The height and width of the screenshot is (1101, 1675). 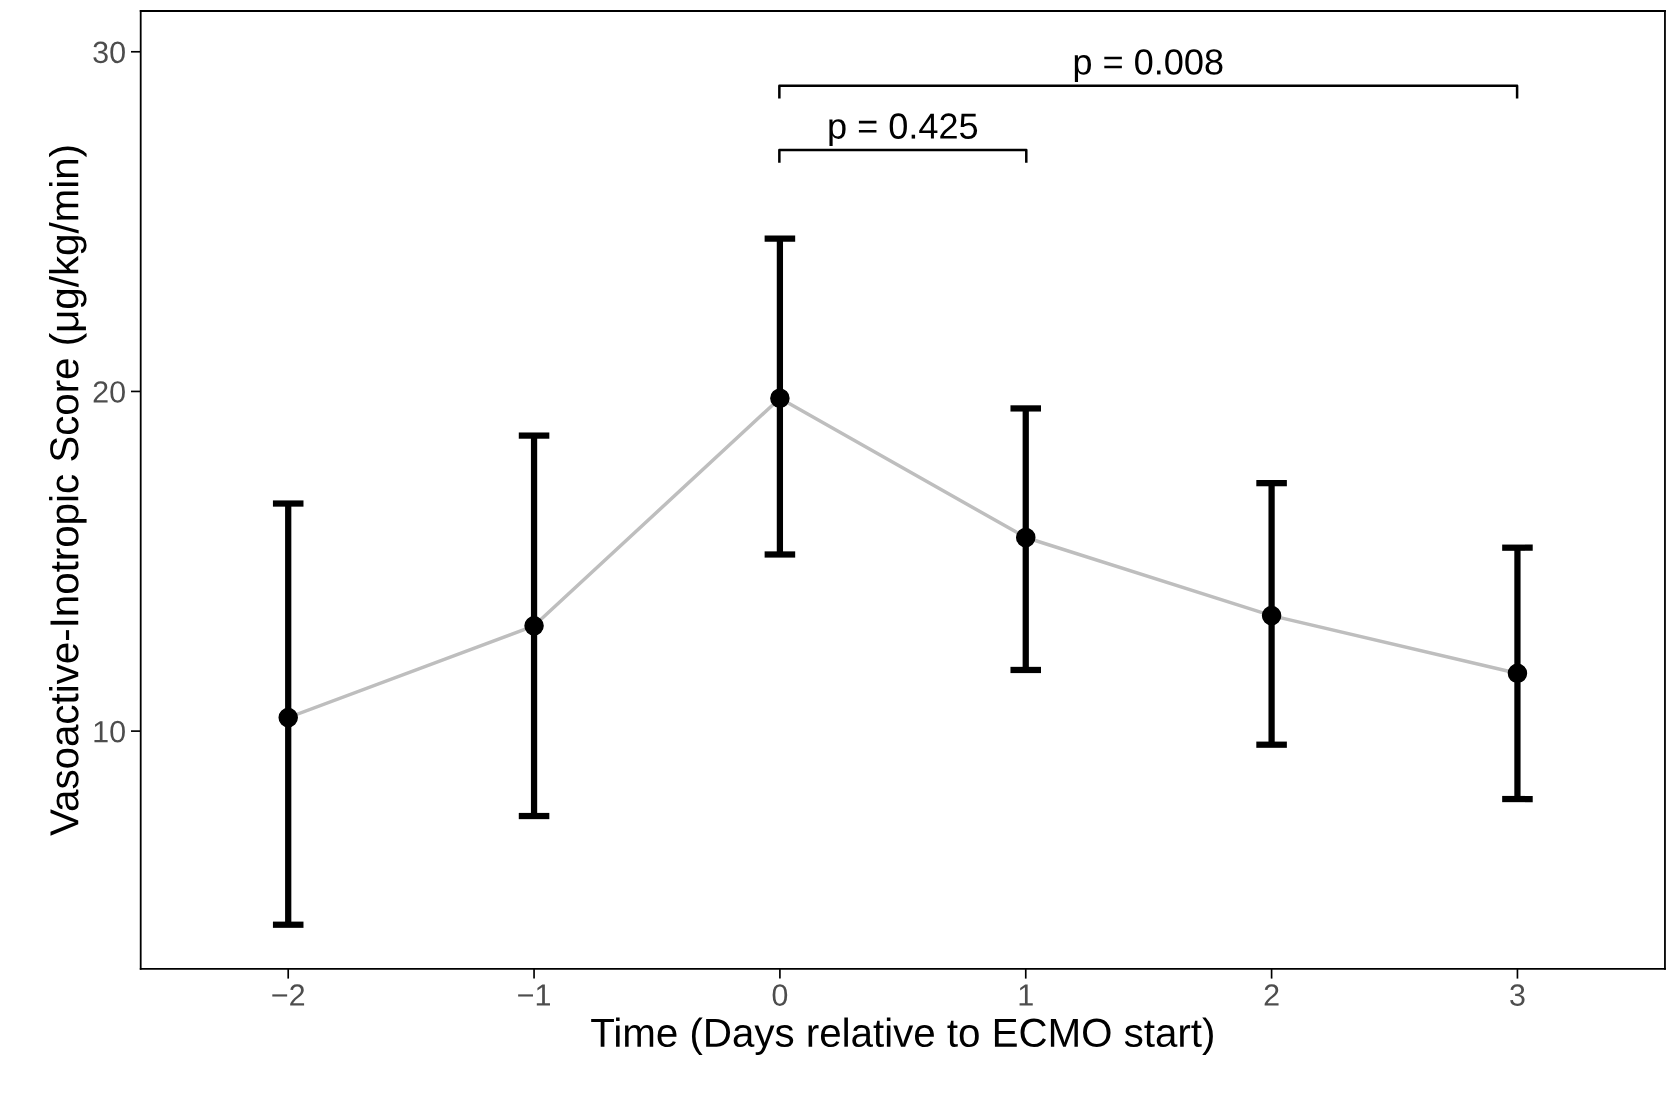 I want to click on y-tick-label: 10, so click(x=109, y=731).